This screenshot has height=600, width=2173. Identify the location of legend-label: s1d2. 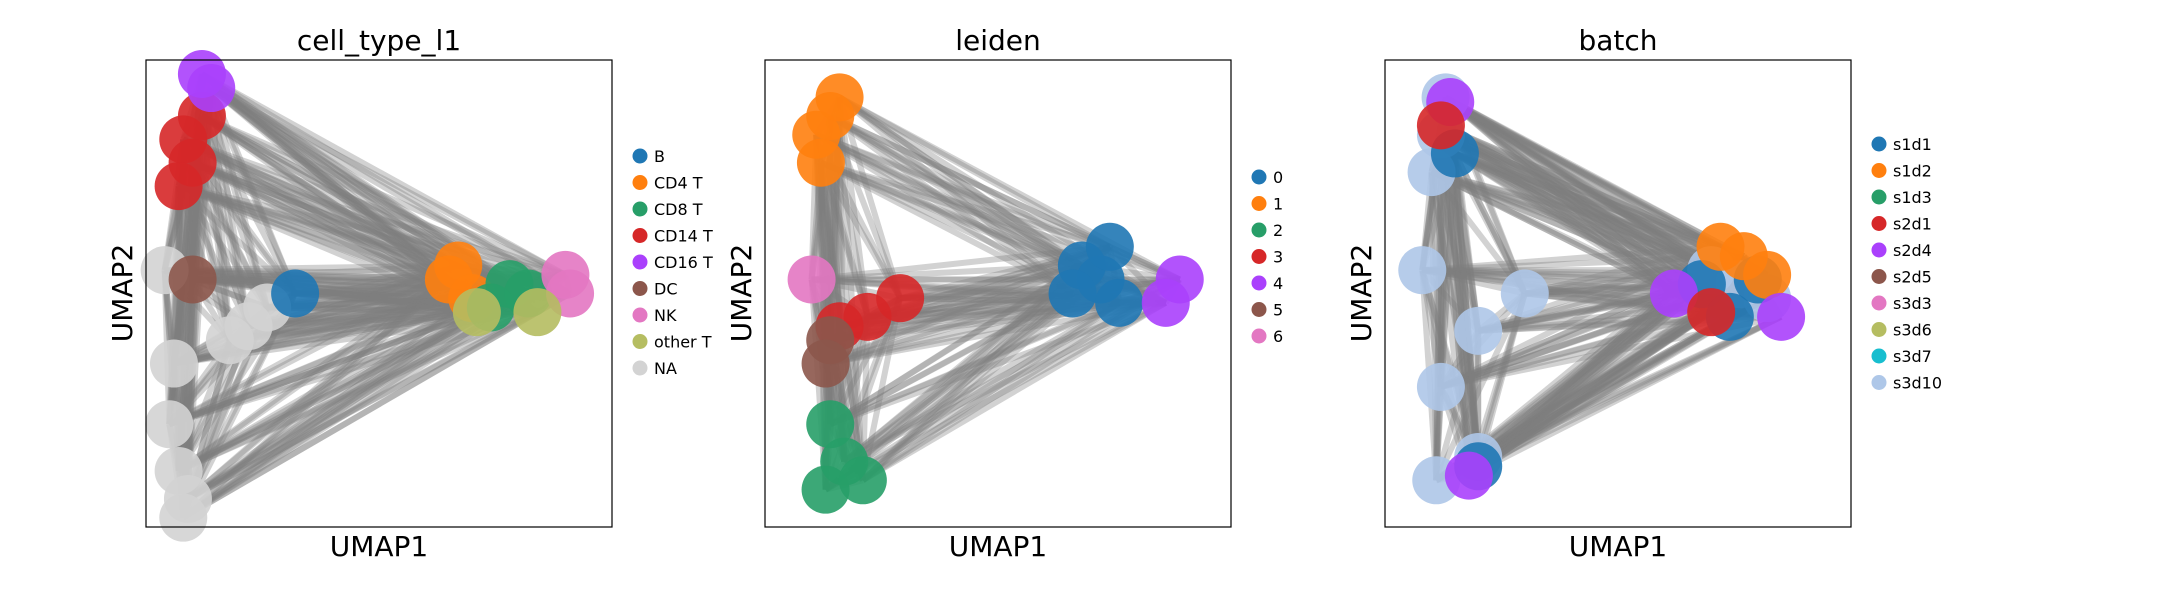
(1912, 171).